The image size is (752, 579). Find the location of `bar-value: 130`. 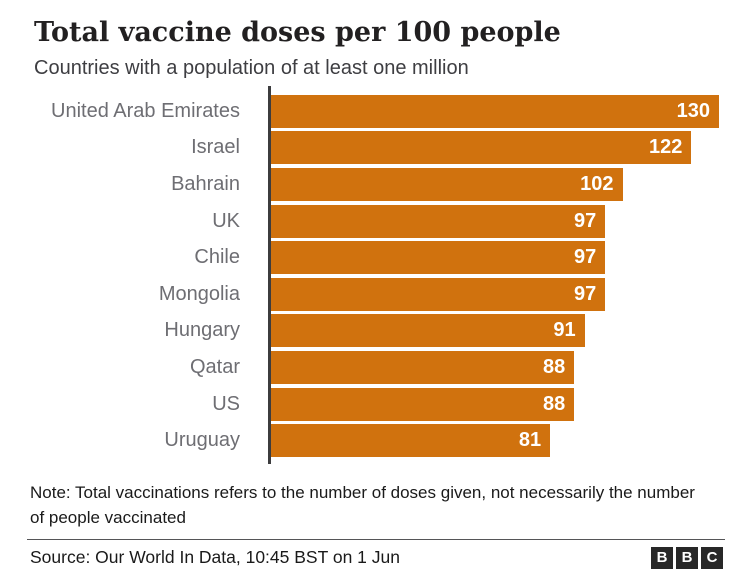

bar-value: 130 is located at coordinates (693, 110).